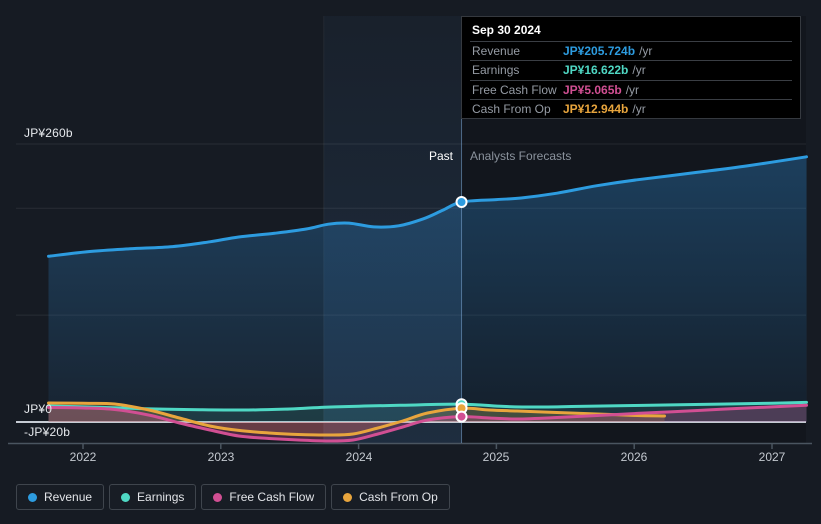 This screenshot has height=524, width=821. What do you see at coordinates (634, 457) in the screenshot?
I see `x-axis-label-2026: 2026` at bounding box center [634, 457].